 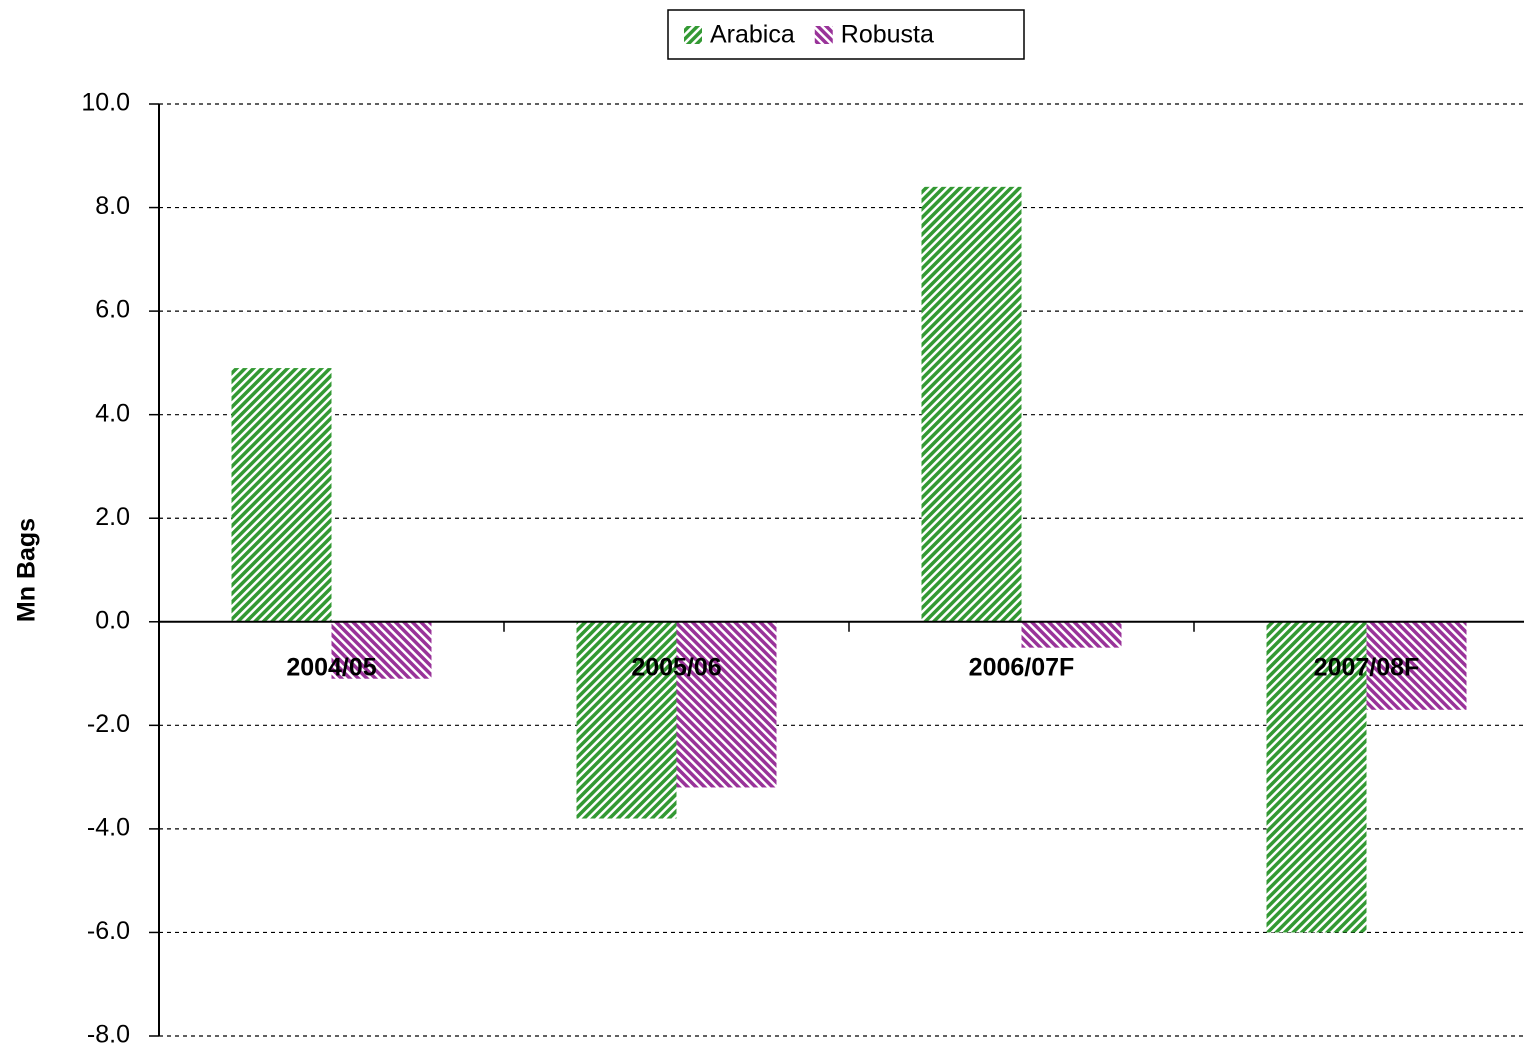 What do you see at coordinates (105, 103) in the screenshot?
I see `y-tick-label: 10.0` at bounding box center [105, 103].